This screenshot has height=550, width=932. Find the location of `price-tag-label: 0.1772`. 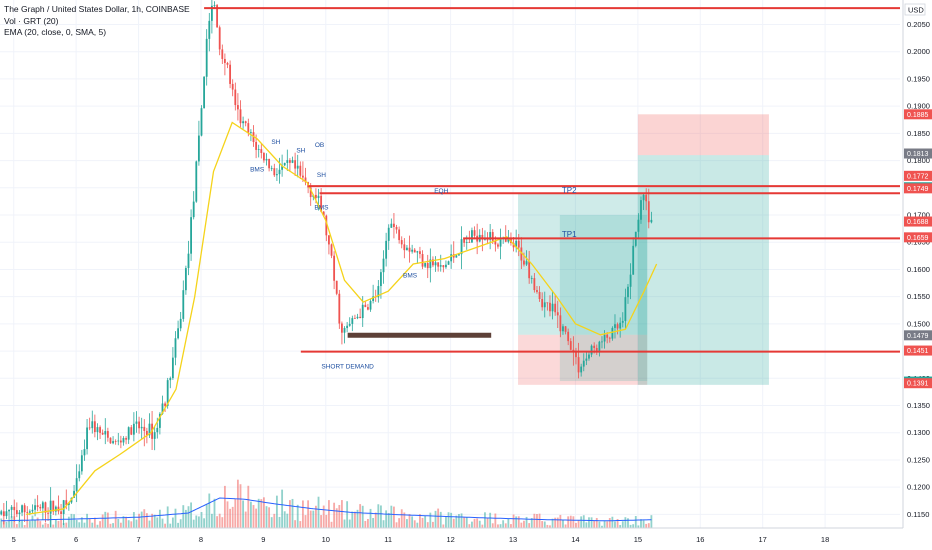

price-tag-label: 0.1772 is located at coordinates (918, 176).